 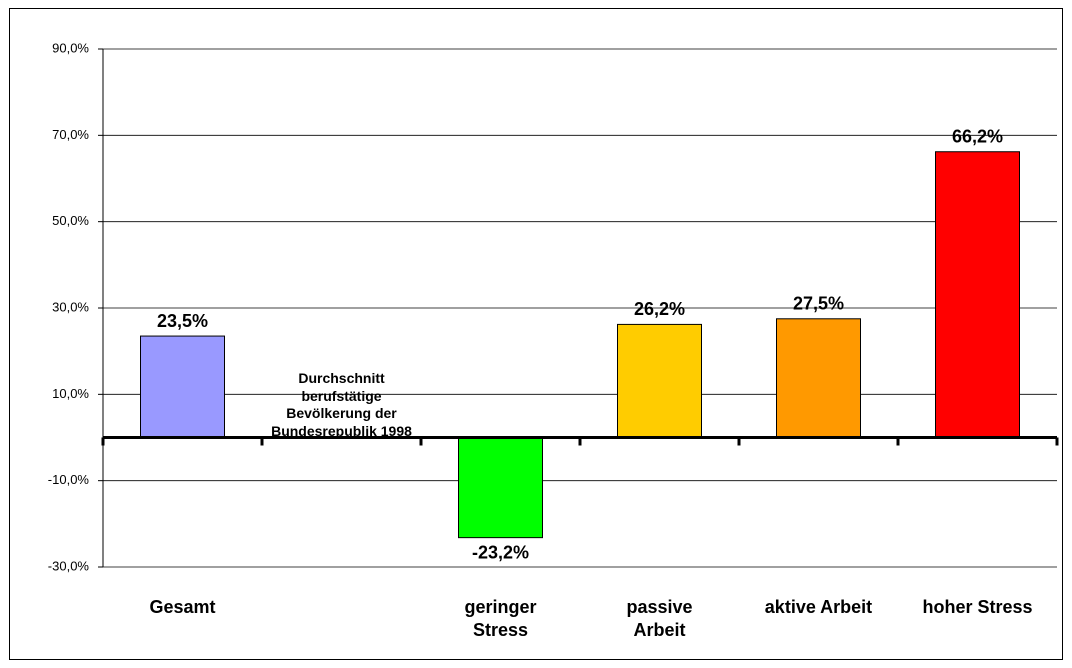 What do you see at coordinates (182, 607) in the screenshot?
I see `x-tick-label: Gesamt` at bounding box center [182, 607].